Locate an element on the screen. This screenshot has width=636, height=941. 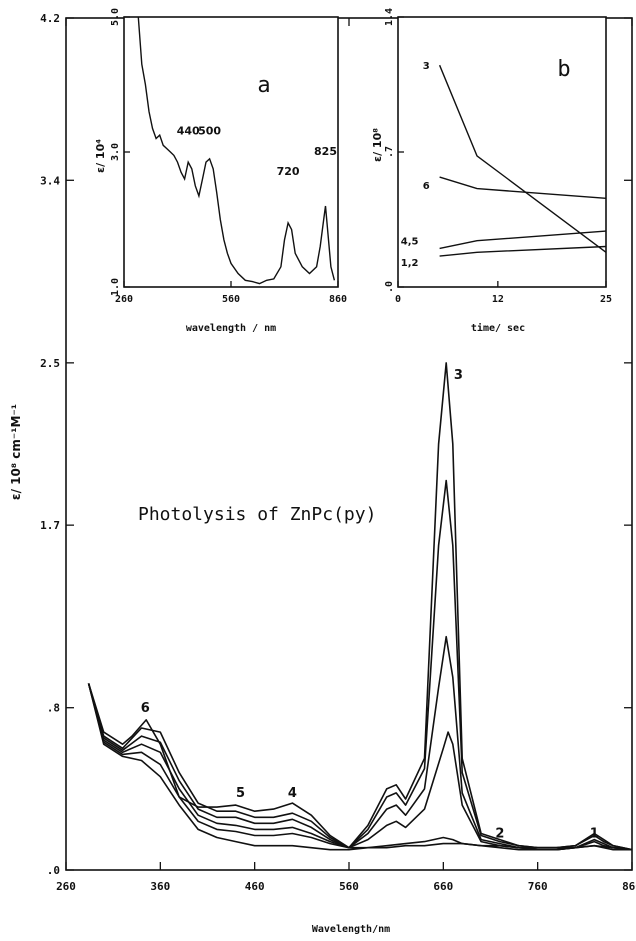
inset-a-x-tick-label: 860 is located at coordinates (338, 299).